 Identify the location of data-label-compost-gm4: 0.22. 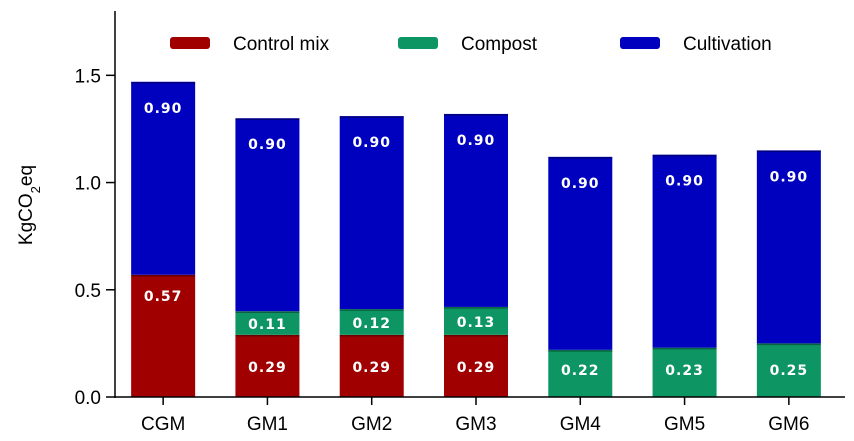
(580, 371).